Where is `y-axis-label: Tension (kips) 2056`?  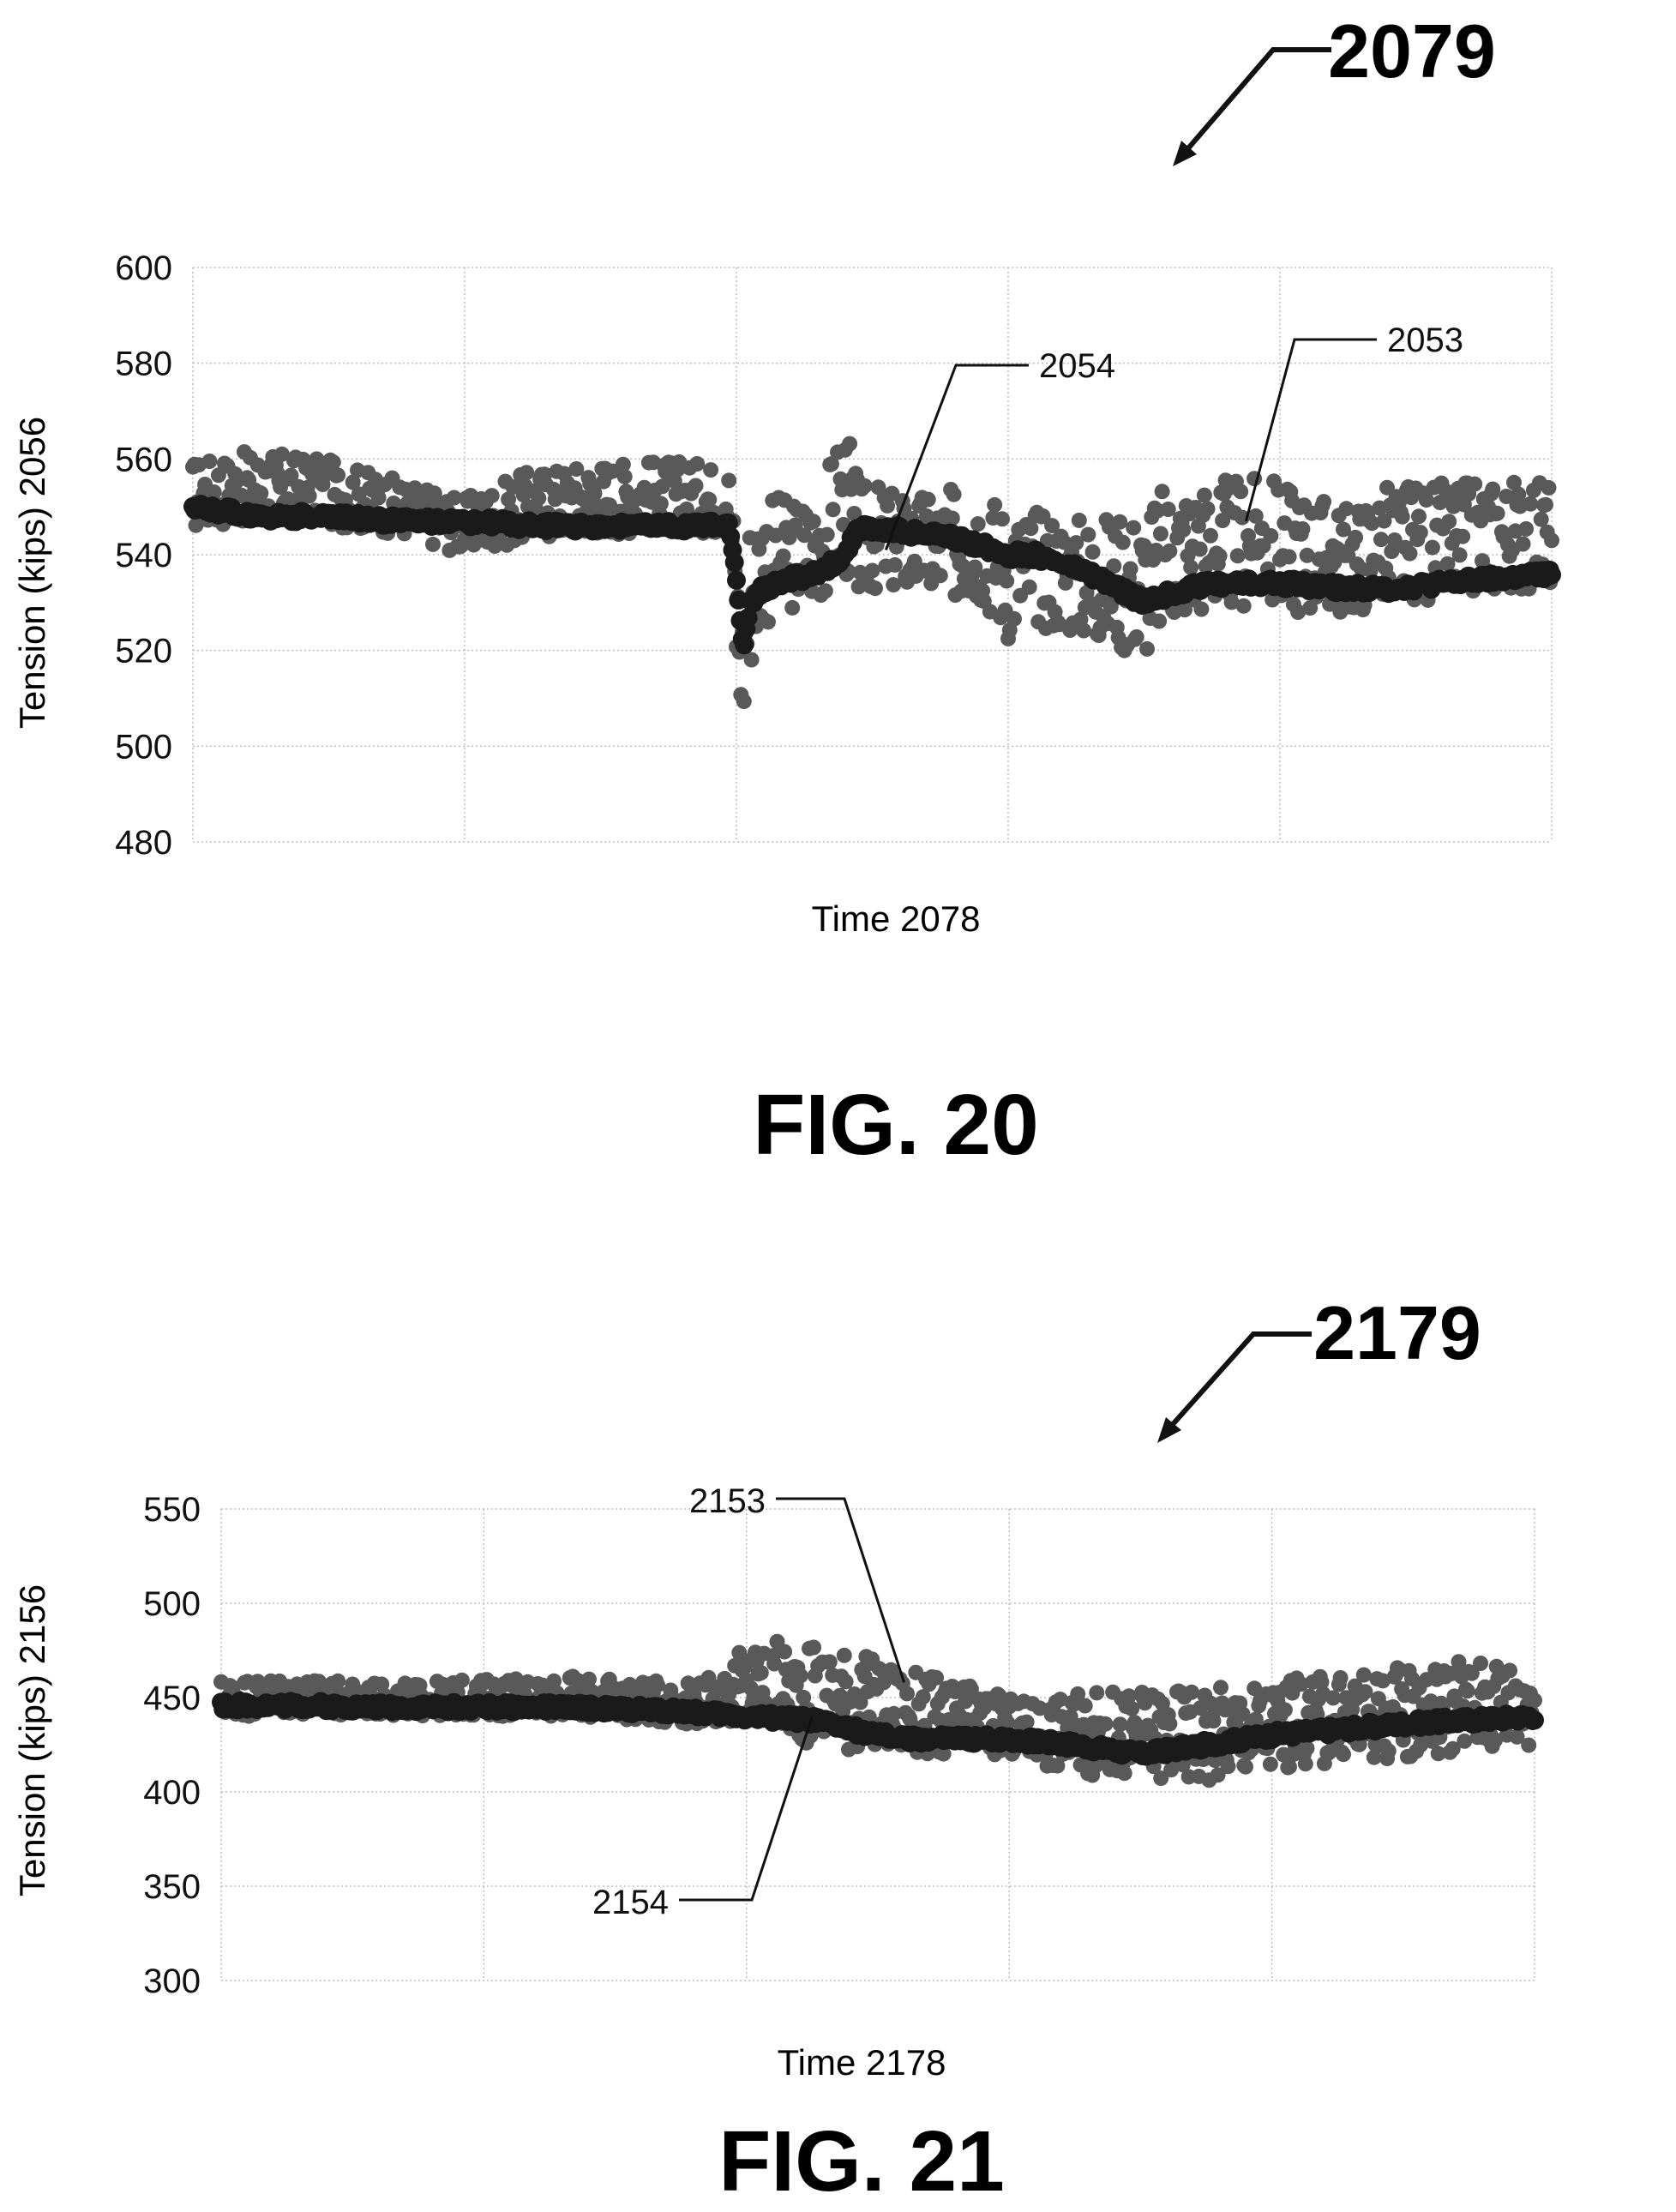 y-axis-label: Tension (kips) 2056 is located at coordinates (32, 573).